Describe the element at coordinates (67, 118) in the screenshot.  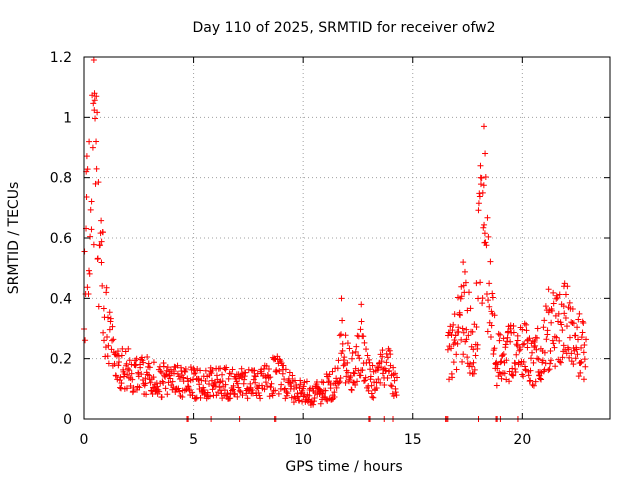
I see `y-tick-label: 1` at that location.